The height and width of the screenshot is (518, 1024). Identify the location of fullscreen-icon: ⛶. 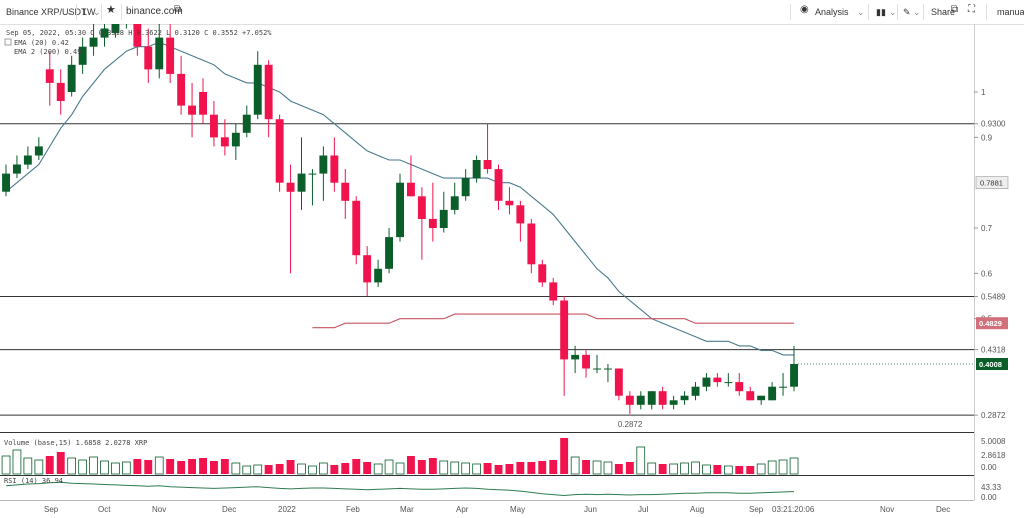
(971, 9).